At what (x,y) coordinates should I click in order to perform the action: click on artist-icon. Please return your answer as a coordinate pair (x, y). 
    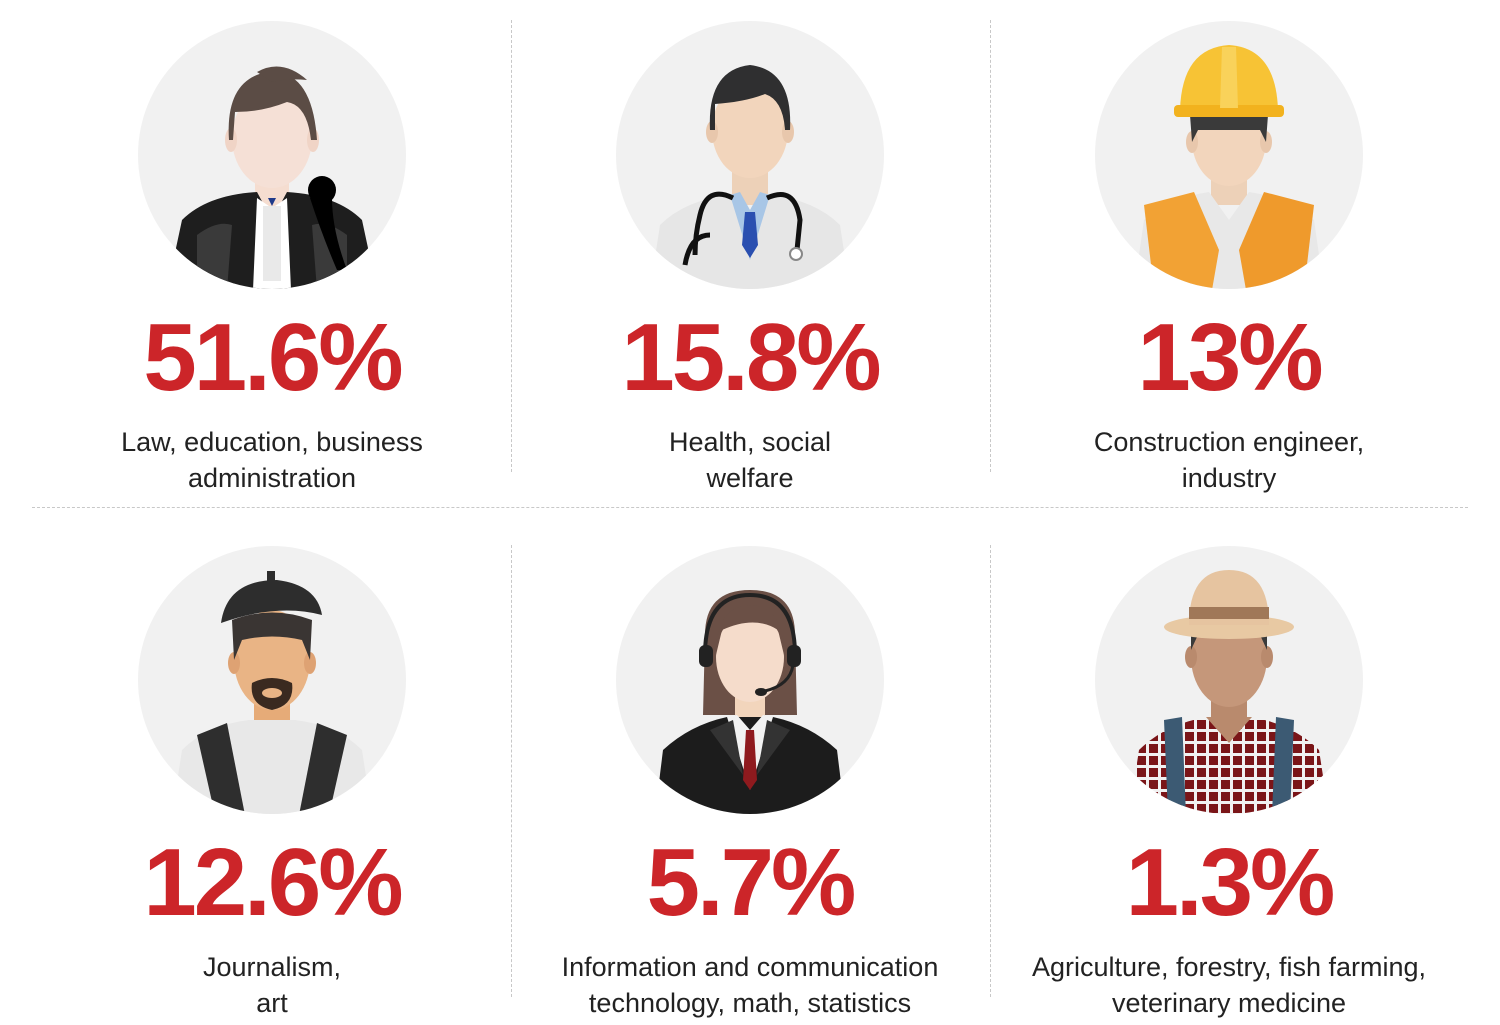
    Looking at the image, I should click on (272, 680).